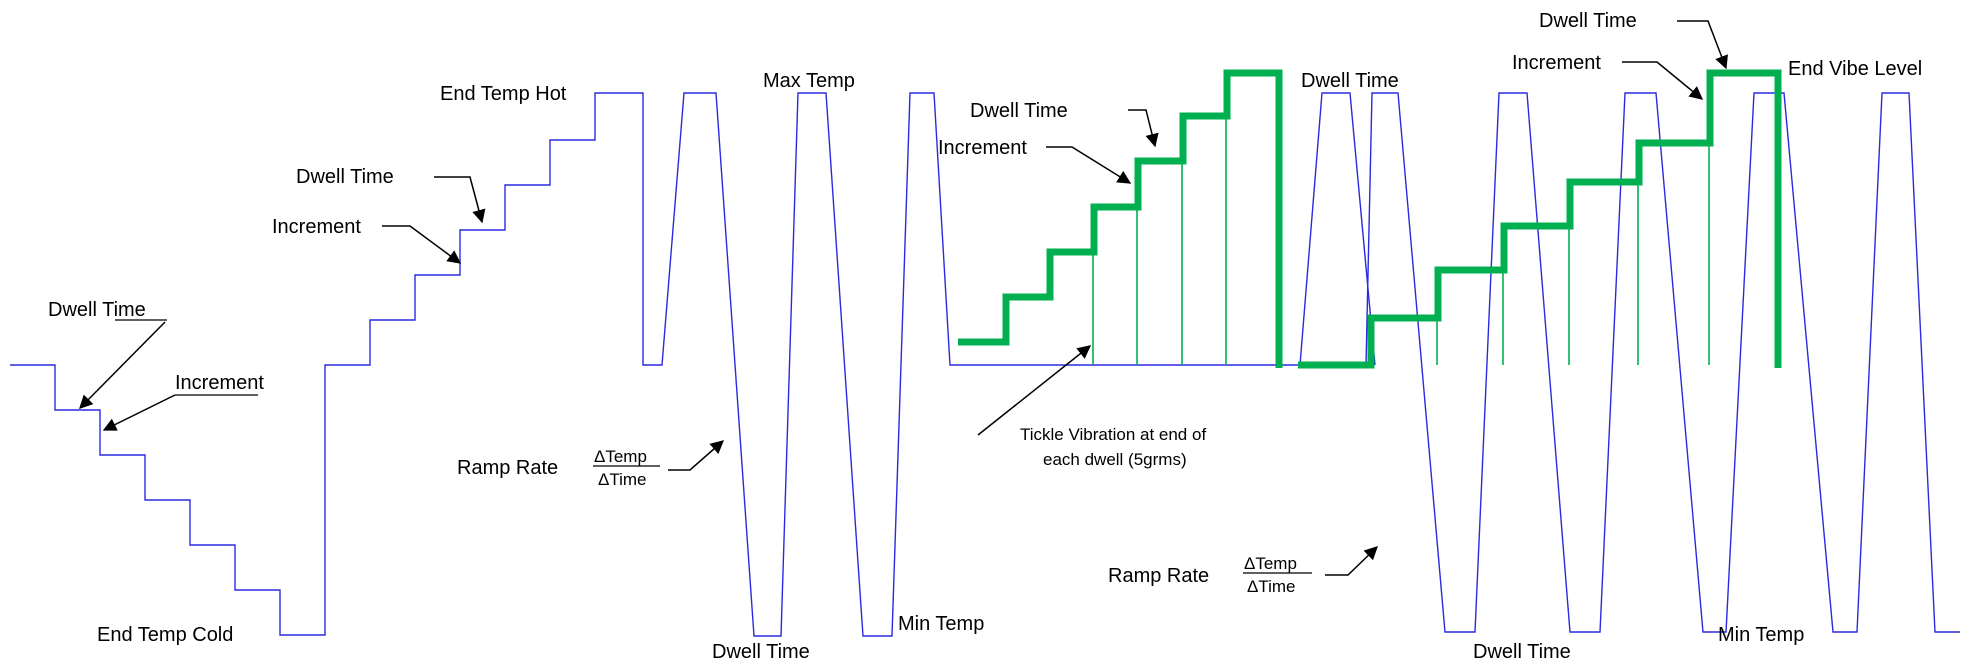 The height and width of the screenshot is (664, 1963). What do you see at coordinates (1761, 635) in the screenshot?
I see `label-min-temp-2: Min Temp` at bounding box center [1761, 635].